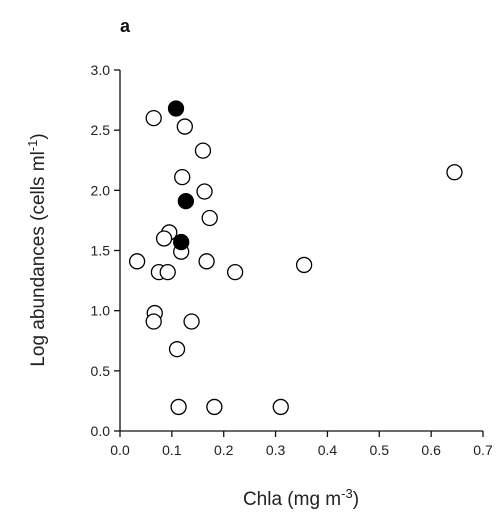  Describe the element at coordinates (38, 136) in the screenshot. I see `y-axis-title-end: )` at that location.